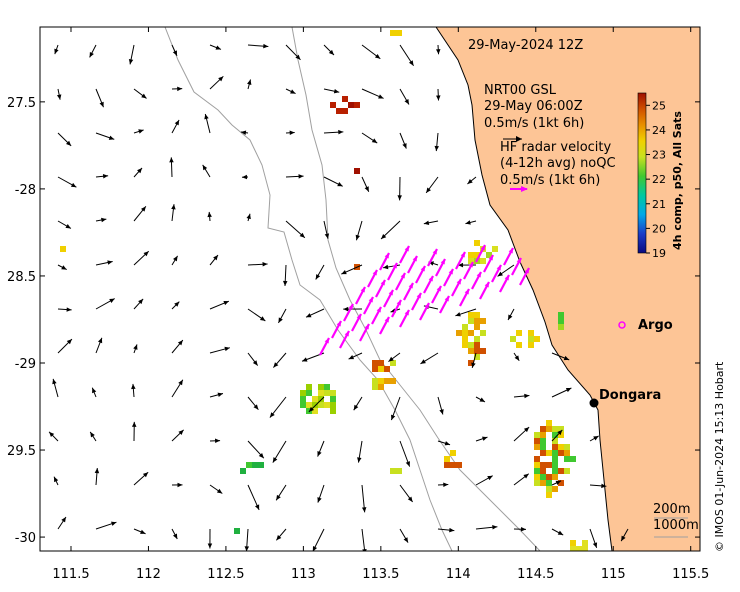 Image resolution: width=740 pixels, height=592 pixels. What do you see at coordinates (519, 139) in the screenshot?
I see `model-scale-arrowhead` at bounding box center [519, 139].